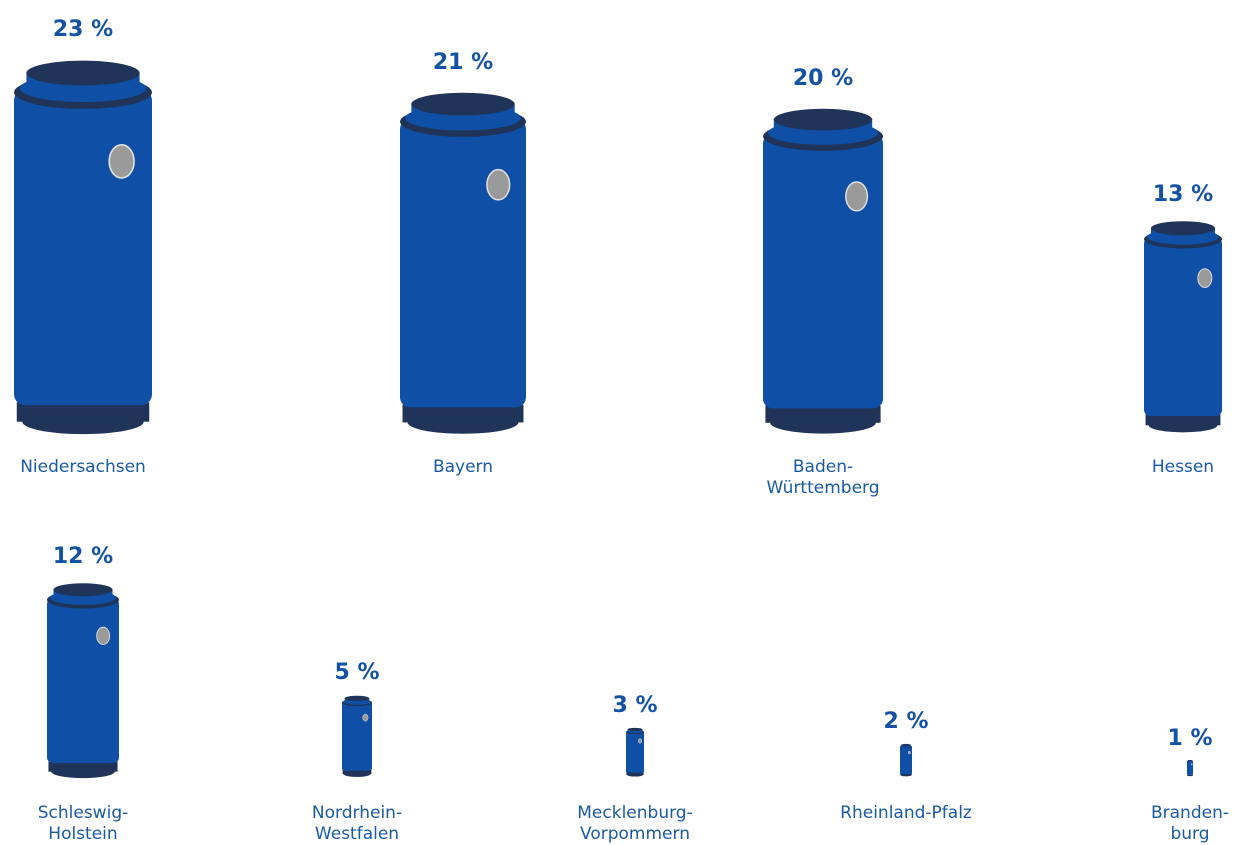  What do you see at coordinates (83, 29) in the screenshot?
I see `value-label: 23 %` at bounding box center [83, 29].